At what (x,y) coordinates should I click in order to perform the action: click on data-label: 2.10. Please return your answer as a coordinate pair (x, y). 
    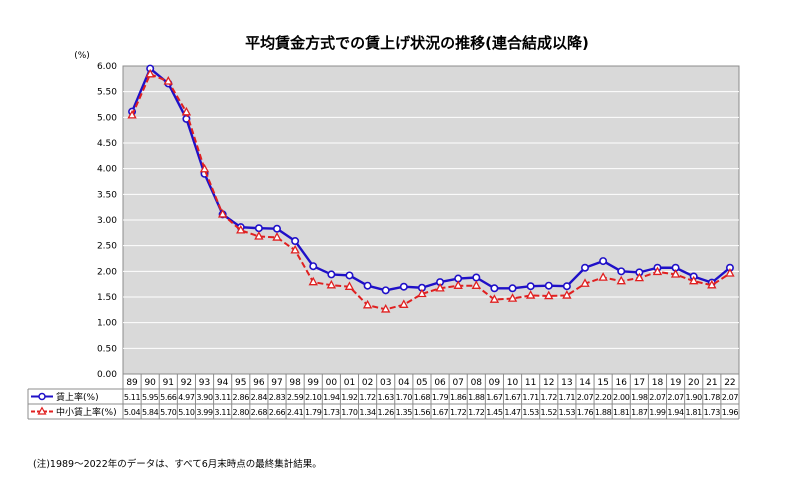
    Looking at the image, I should click on (313, 397).